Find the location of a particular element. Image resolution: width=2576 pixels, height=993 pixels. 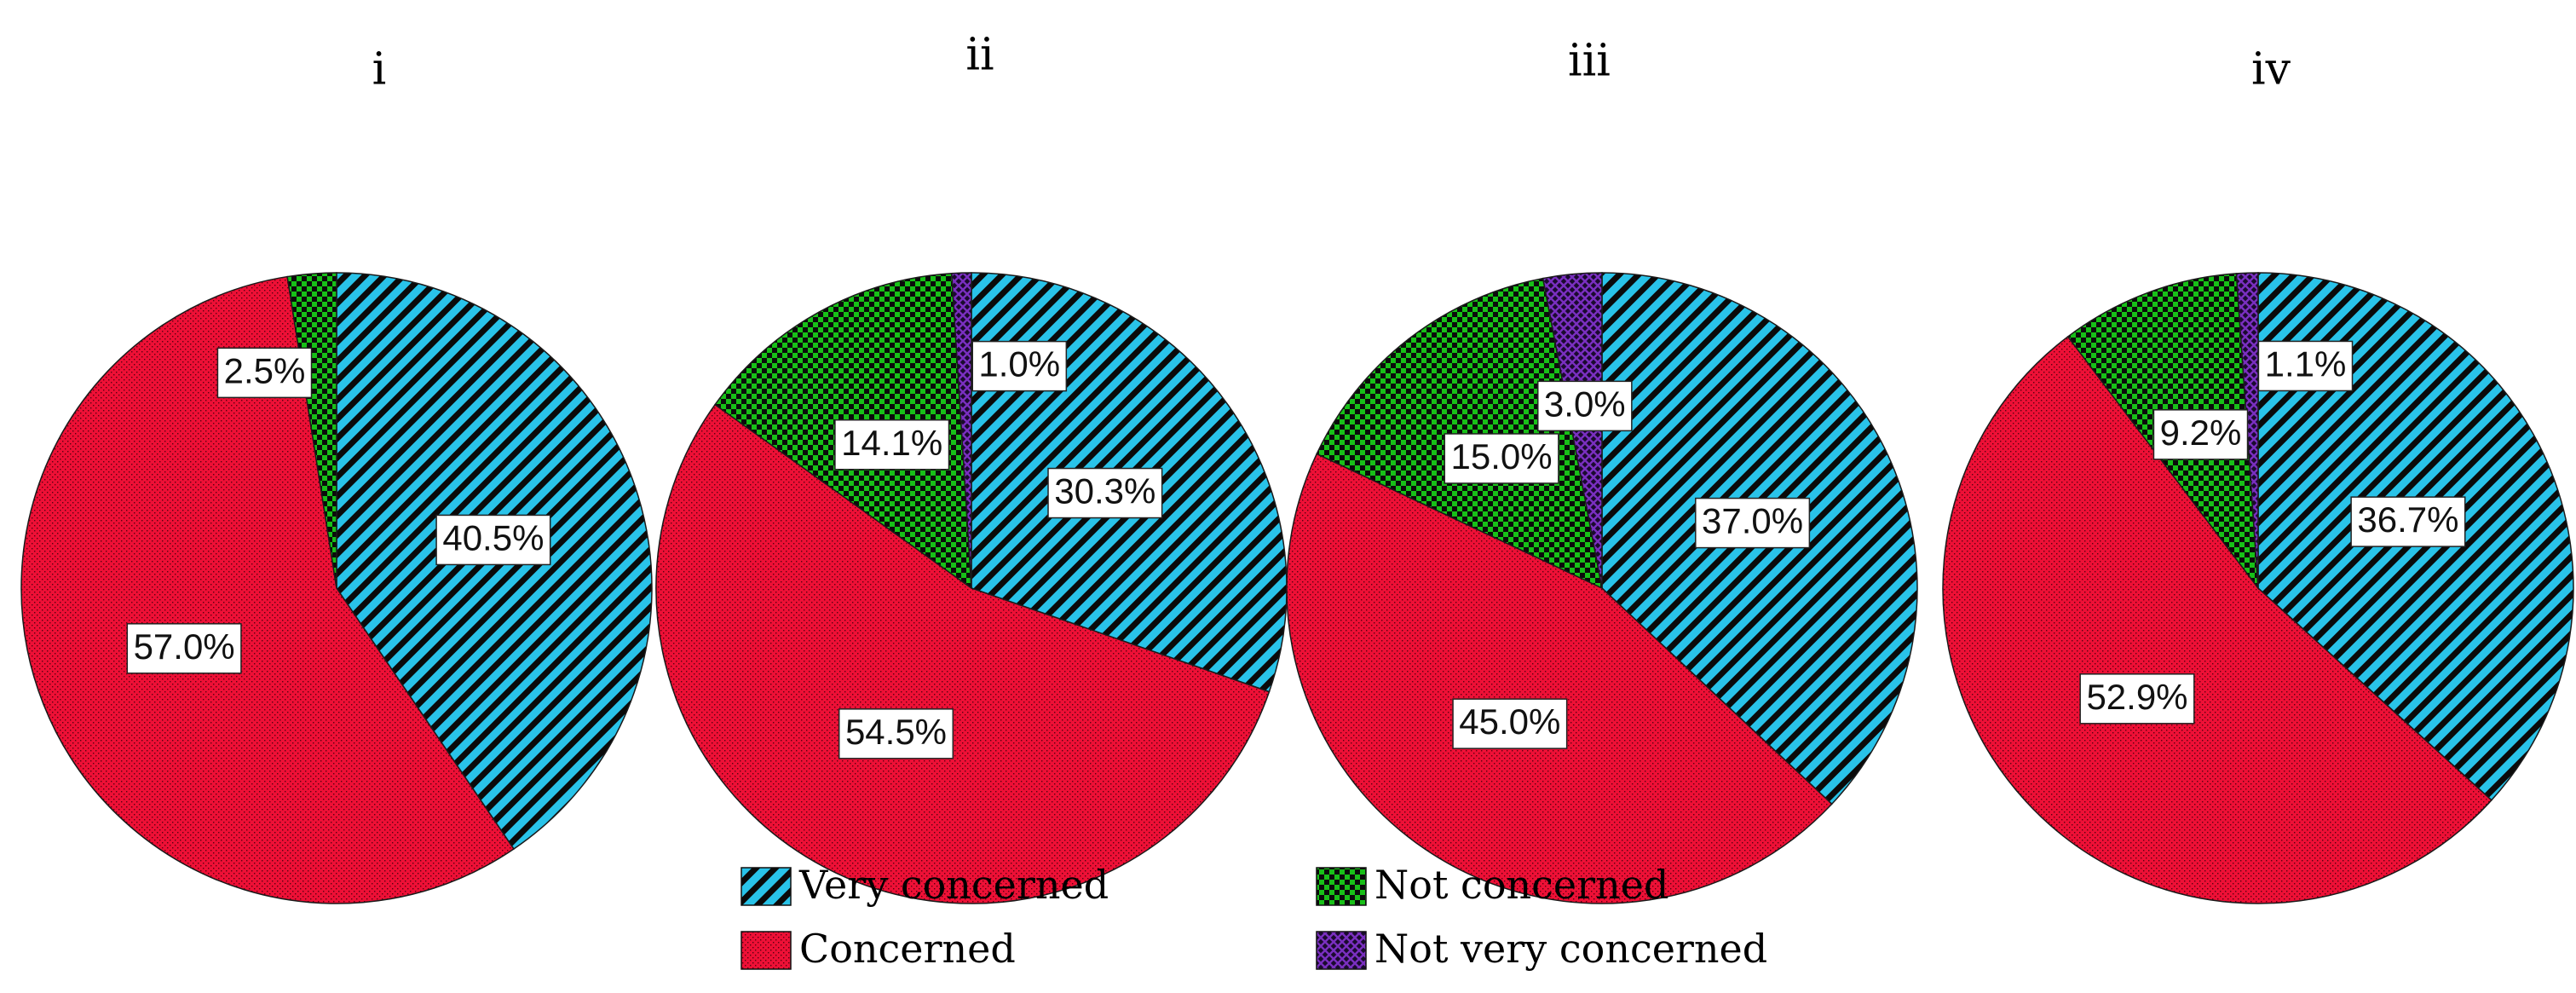

pie-title: iv is located at coordinates (2271, 69).